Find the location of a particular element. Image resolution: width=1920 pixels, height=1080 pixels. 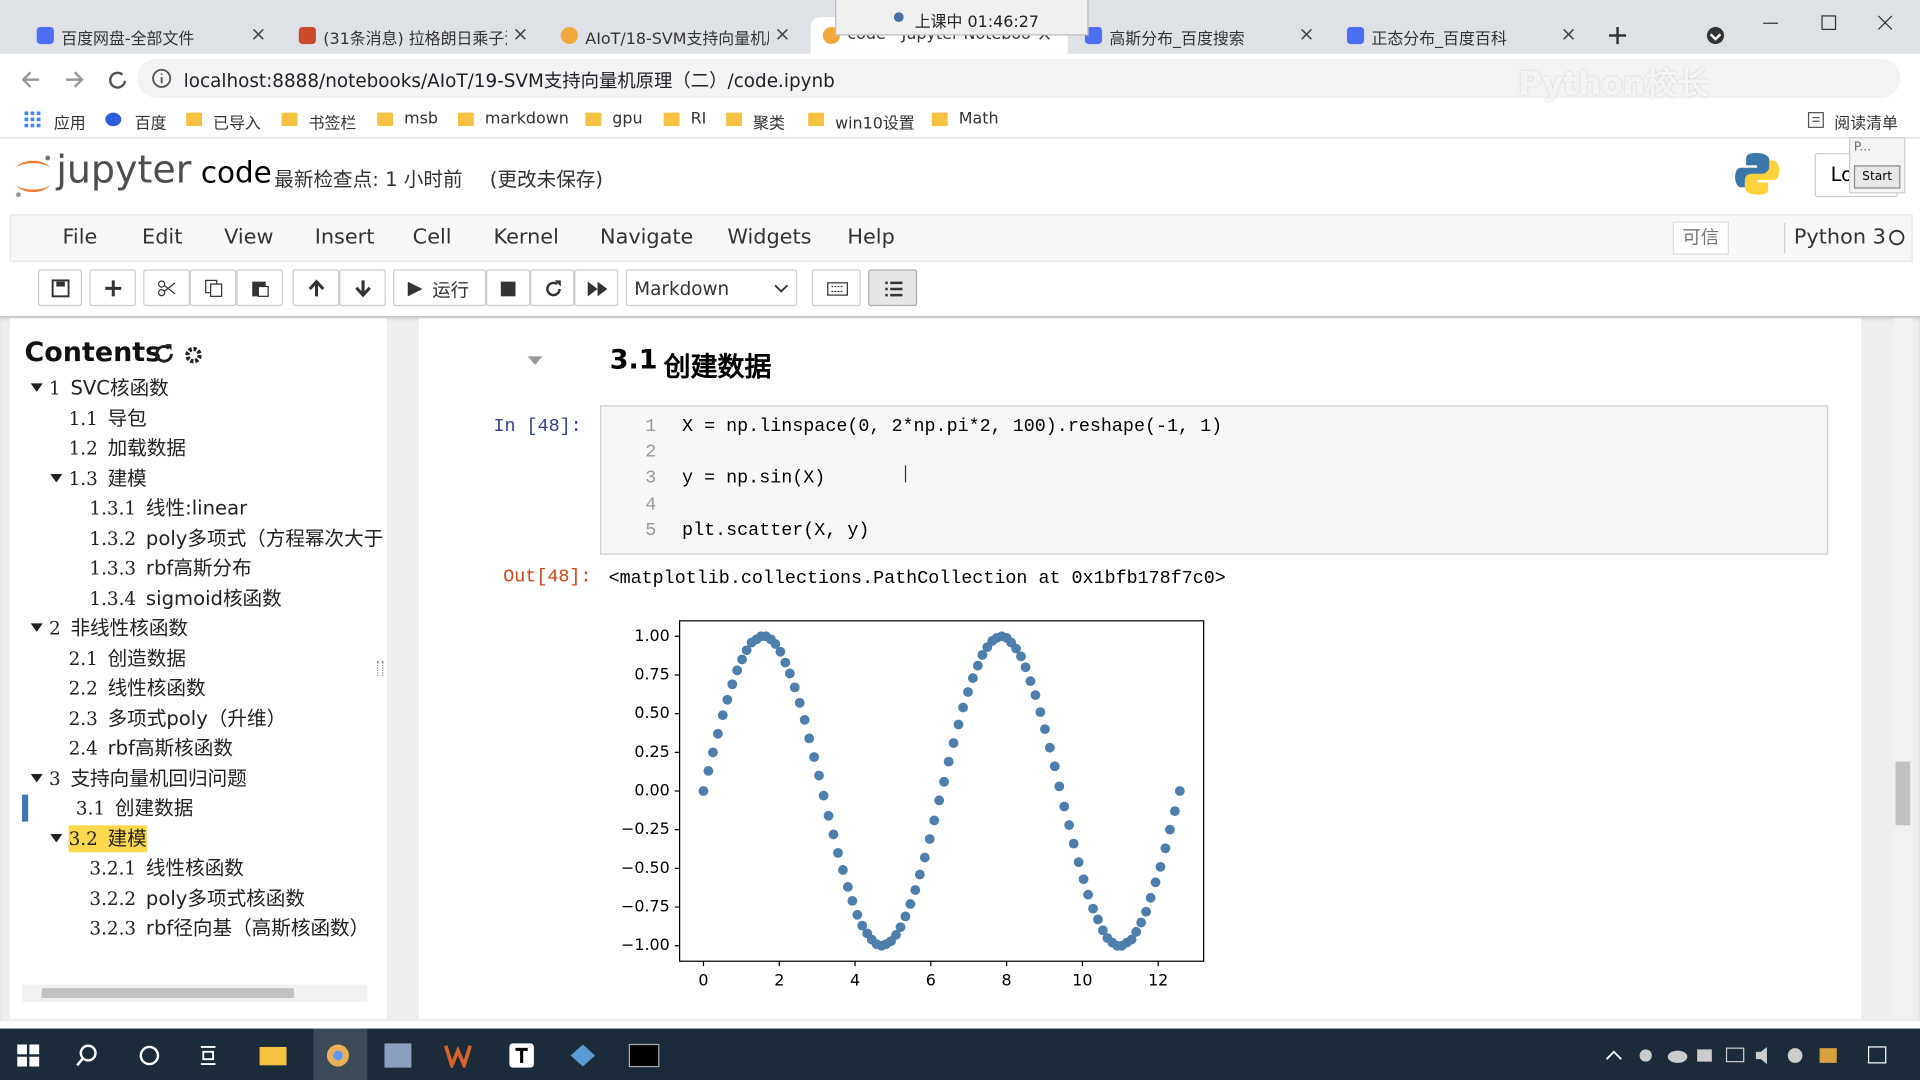

toc-item: 3.2.1 线性核函数 is located at coordinates (166, 868).